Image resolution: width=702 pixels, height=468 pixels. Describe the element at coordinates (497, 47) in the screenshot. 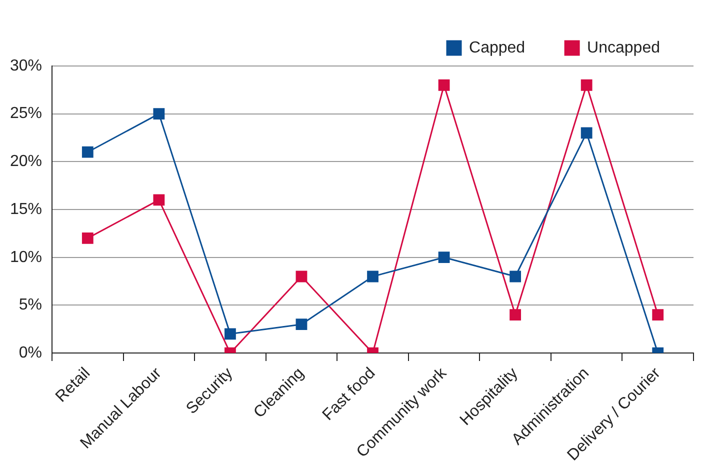

I see `legend-label: Capped` at that location.